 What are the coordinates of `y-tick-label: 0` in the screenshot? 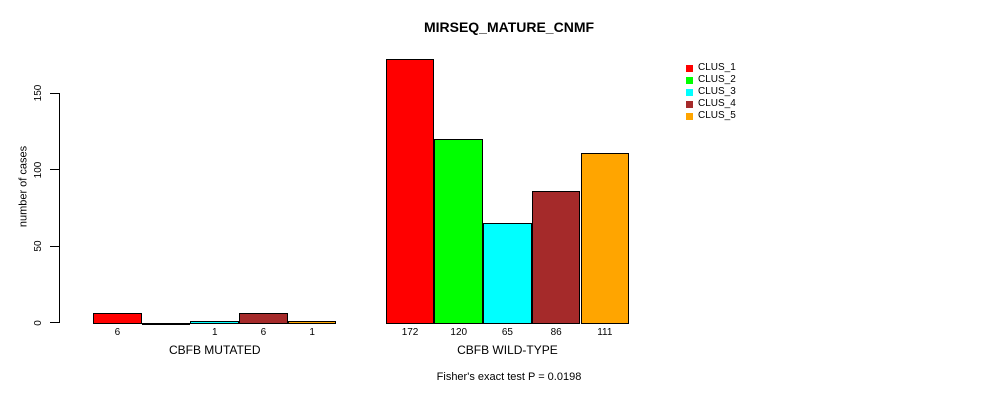 It's located at (38, 322).